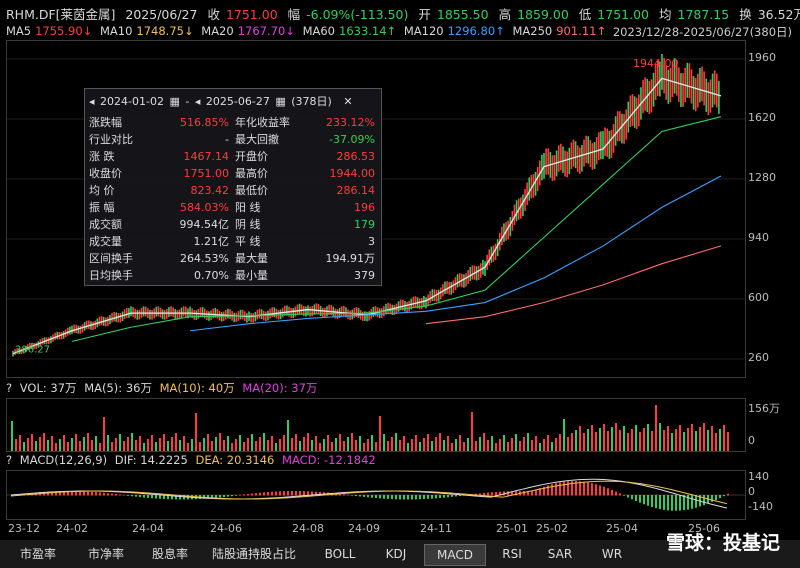 The image size is (800, 568). I want to click on indicator-tabs: 市盈率 市净率 股息率 陆股通持股占比 BOLL KDJ MACD RSI SAR WR, so click(400, 554).